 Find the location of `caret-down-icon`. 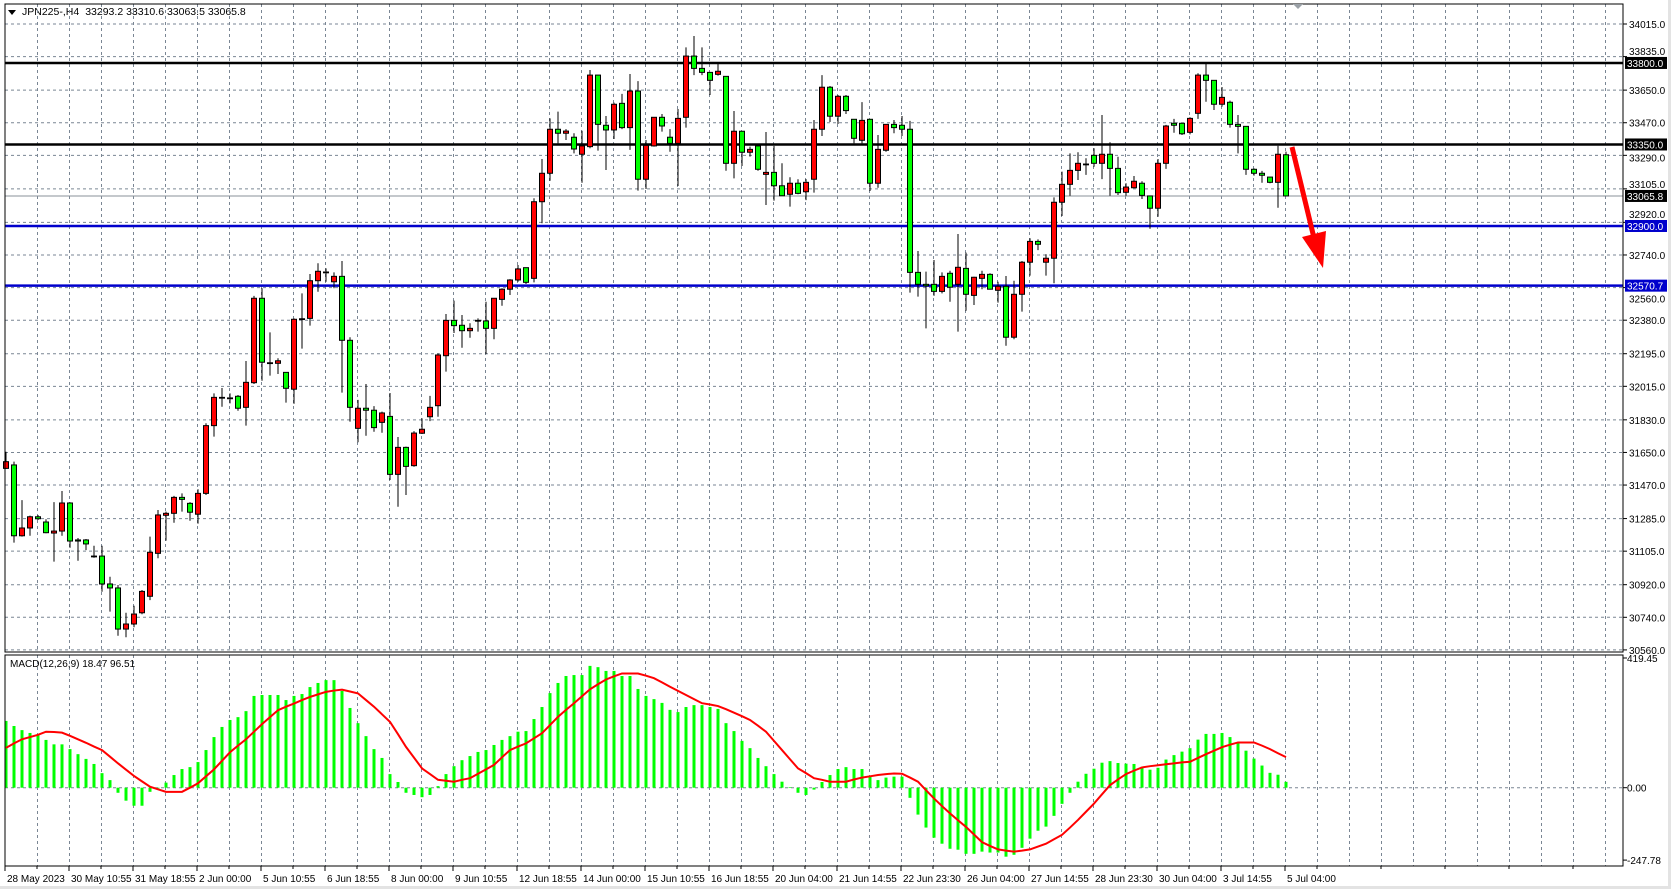

caret-down-icon is located at coordinates (12, 12).